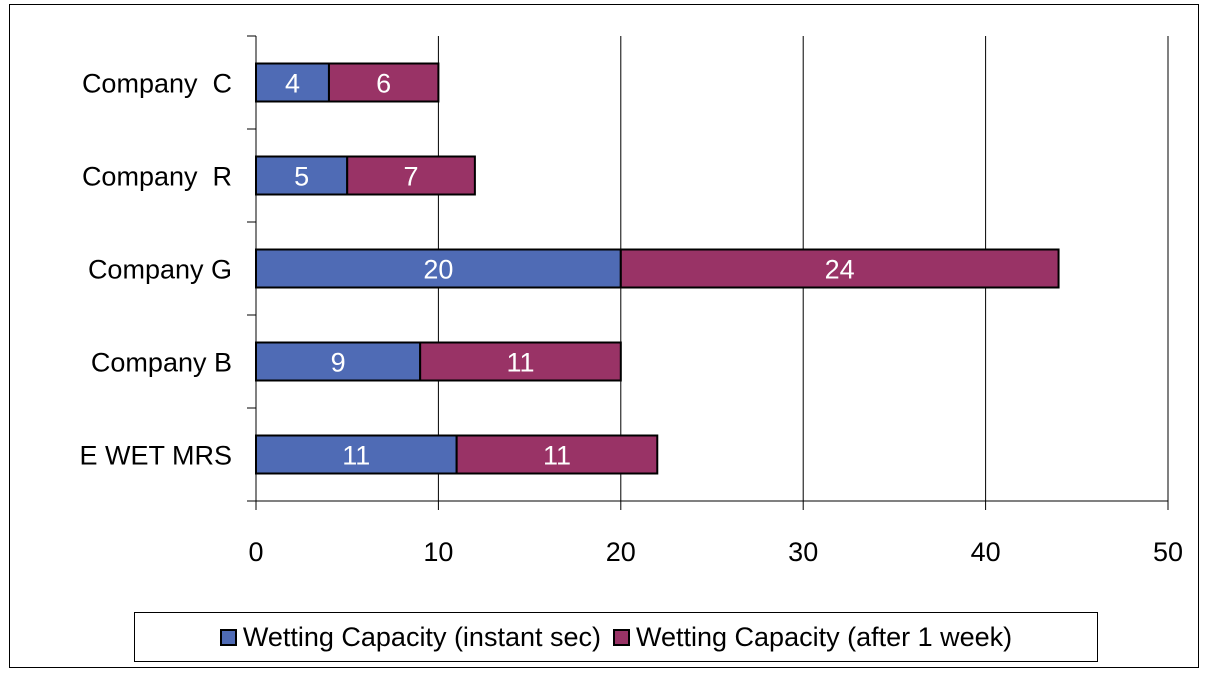  What do you see at coordinates (986, 552) in the screenshot?
I see `x-tick-label-4: 40` at bounding box center [986, 552].